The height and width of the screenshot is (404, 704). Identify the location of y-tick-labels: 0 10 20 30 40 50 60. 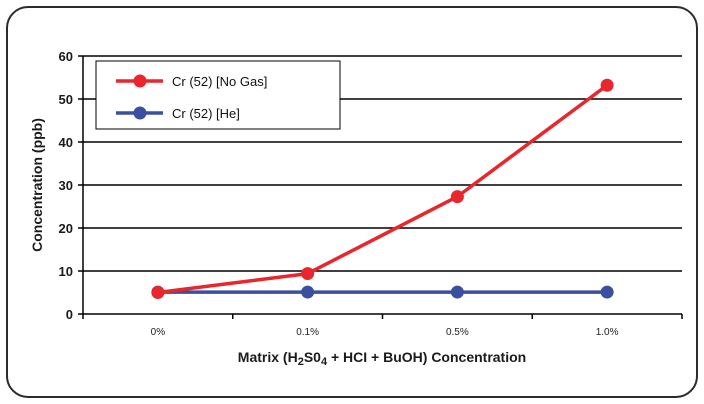
(66, 185).